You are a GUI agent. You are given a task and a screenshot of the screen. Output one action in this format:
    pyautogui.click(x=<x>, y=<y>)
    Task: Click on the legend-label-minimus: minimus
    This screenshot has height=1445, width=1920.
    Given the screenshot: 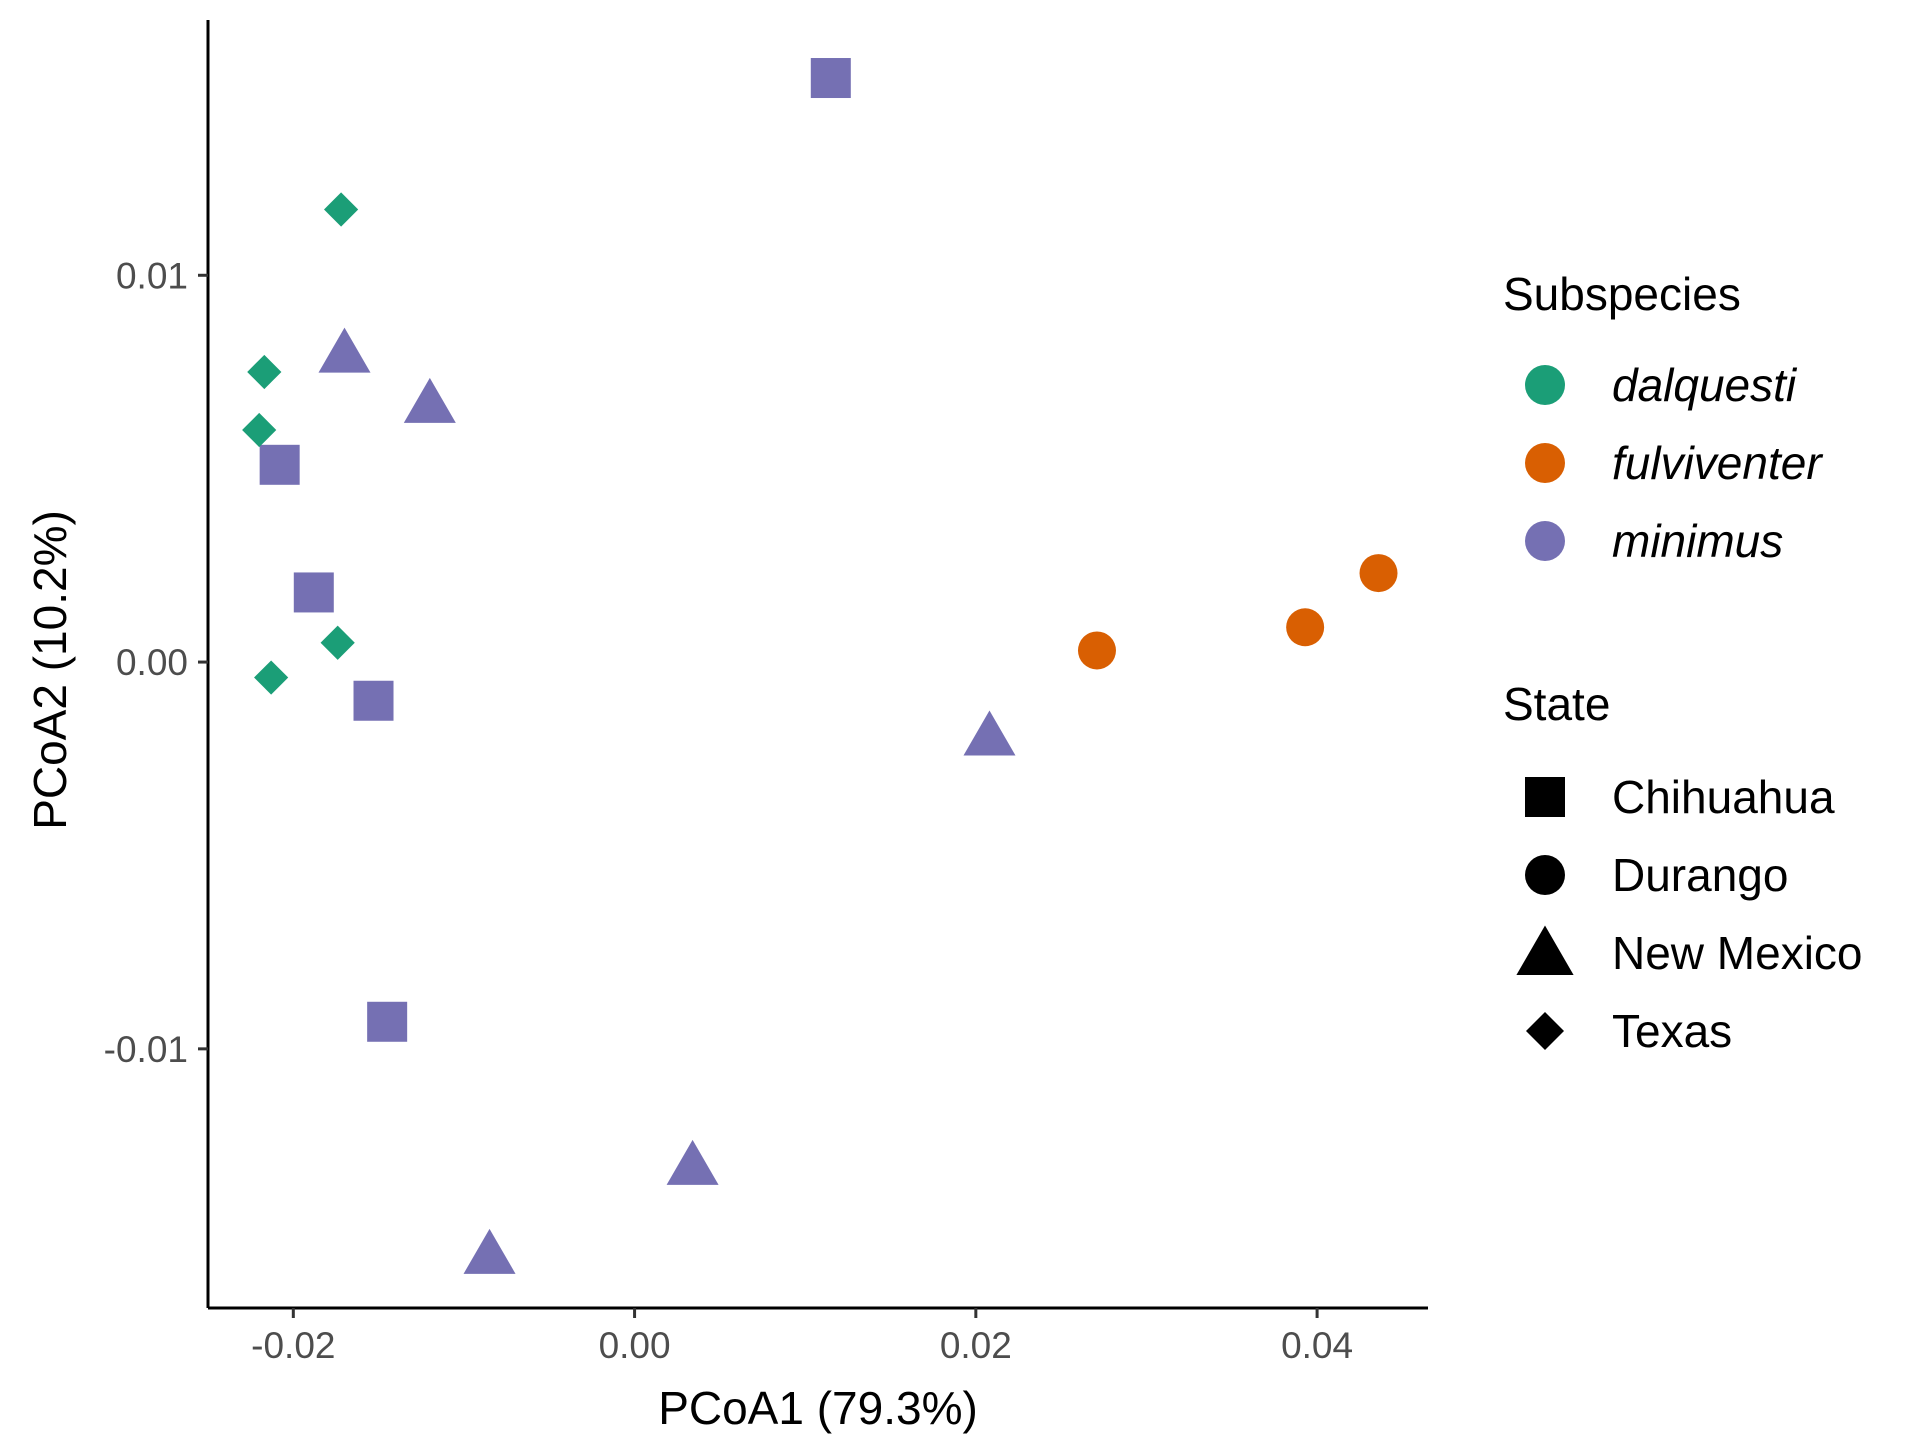 What is the action you would take?
    pyautogui.click(x=1697, y=541)
    